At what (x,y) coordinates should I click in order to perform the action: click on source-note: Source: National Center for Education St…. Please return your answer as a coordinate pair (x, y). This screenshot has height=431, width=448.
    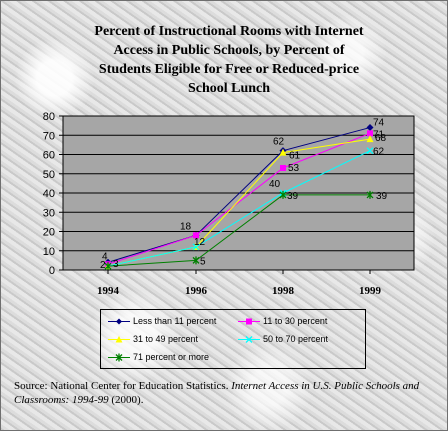
    Looking at the image, I should click on (224, 393).